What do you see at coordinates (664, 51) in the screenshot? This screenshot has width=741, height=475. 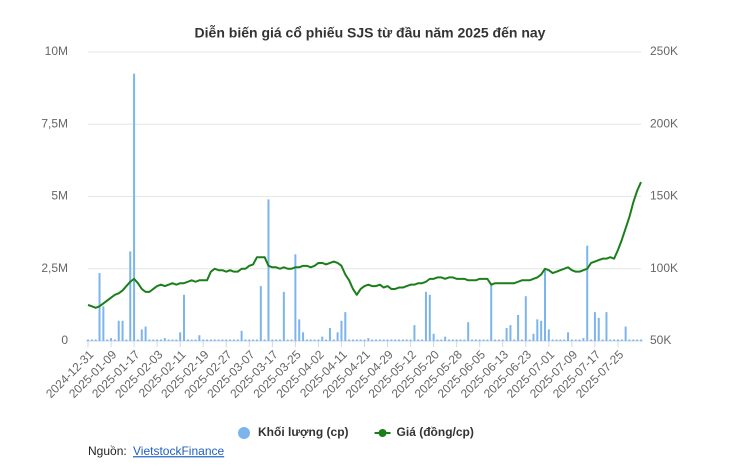 I see `y2-tick-label: 250K` at bounding box center [664, 51].